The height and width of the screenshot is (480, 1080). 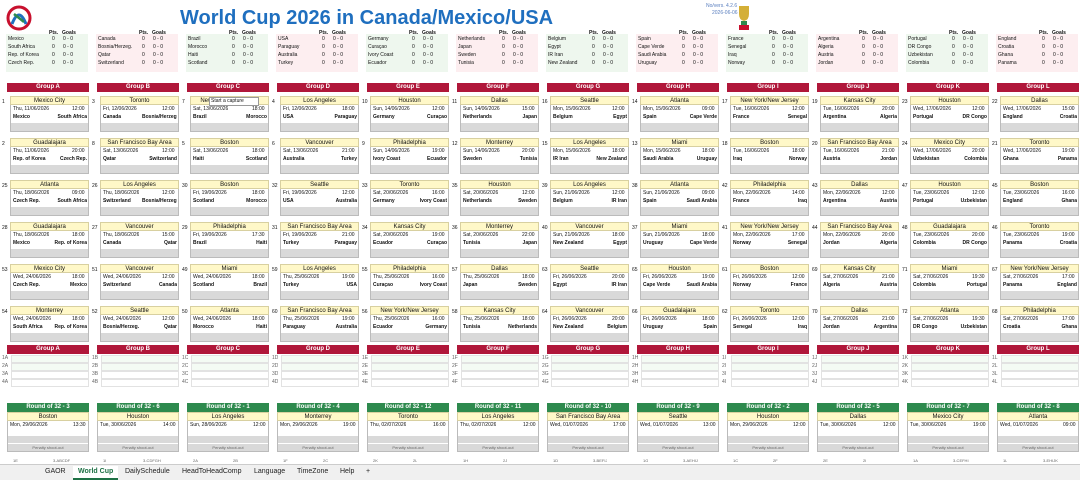 What do you see at coordinates (368, 471) in the screenshot?
I see `sheet-tab: +` at bounding box center [368, 471].